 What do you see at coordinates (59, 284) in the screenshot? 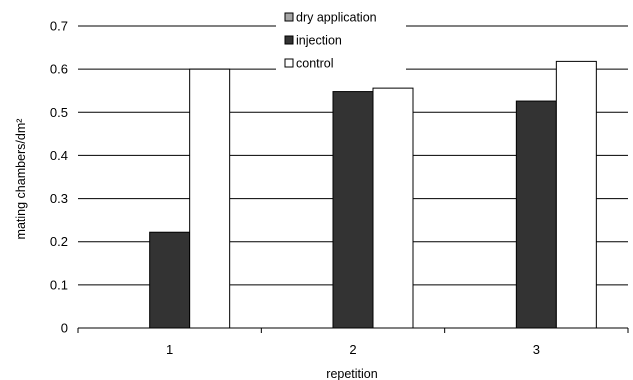
I see `y-tick-label: 0.1` at bounding box center [59, 284].